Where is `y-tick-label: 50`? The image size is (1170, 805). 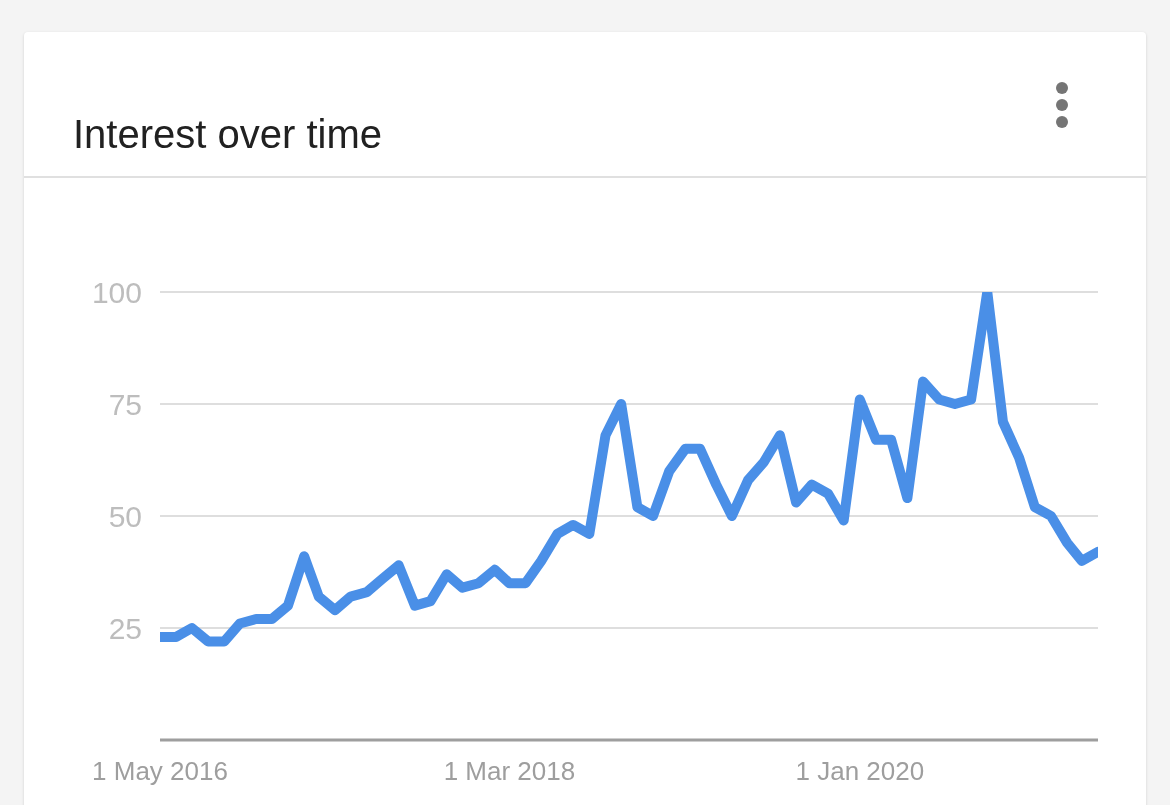 y-tick-label: 50 is located at coordinates (125, 516).